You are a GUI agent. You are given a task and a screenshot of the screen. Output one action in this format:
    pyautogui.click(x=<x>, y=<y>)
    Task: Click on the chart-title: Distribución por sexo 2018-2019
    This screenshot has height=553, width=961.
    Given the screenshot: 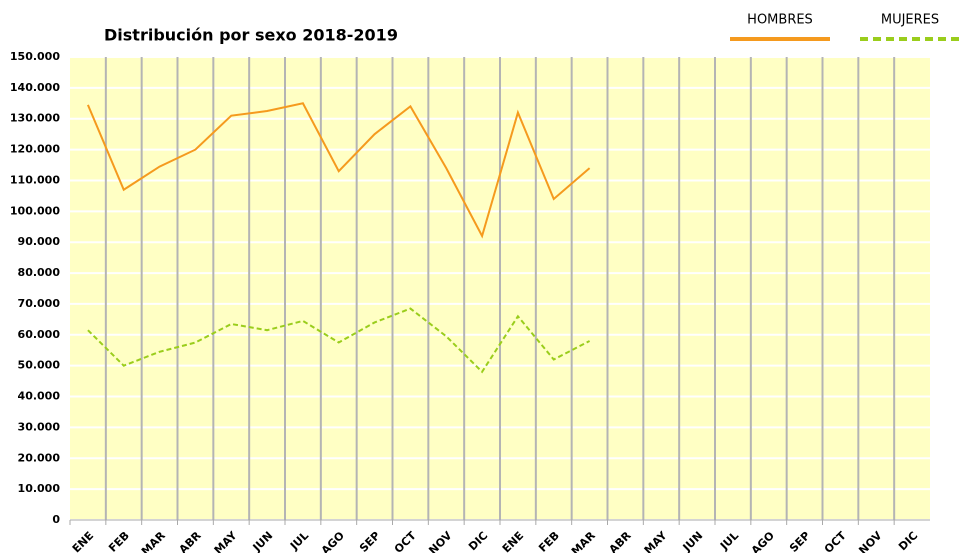 What is the action you would take?
    pyautogui.click(x=251, y=35)
    